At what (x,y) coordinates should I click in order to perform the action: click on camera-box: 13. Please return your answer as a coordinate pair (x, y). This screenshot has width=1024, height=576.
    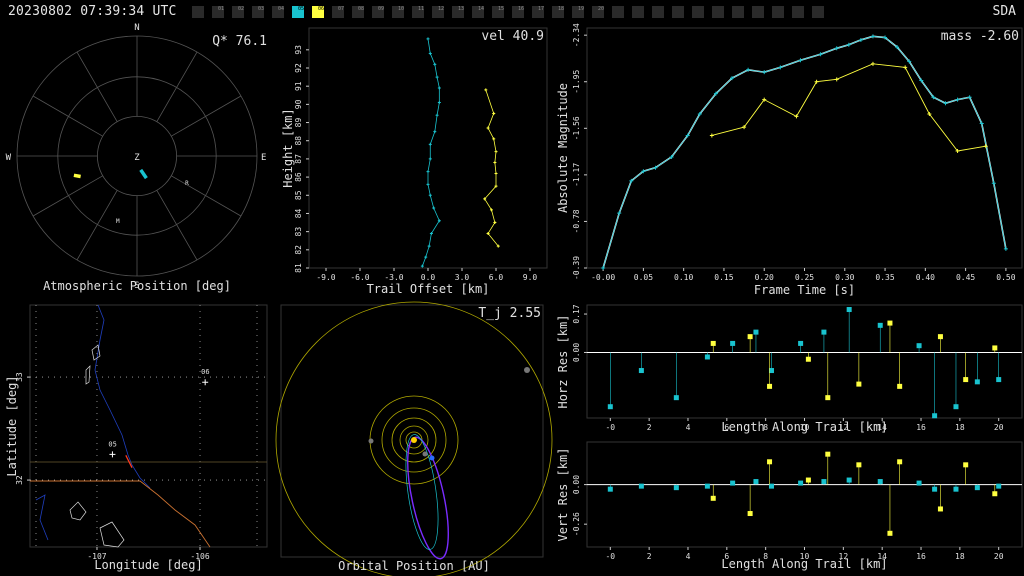
    Looking at the image, I should click on (458, 12).